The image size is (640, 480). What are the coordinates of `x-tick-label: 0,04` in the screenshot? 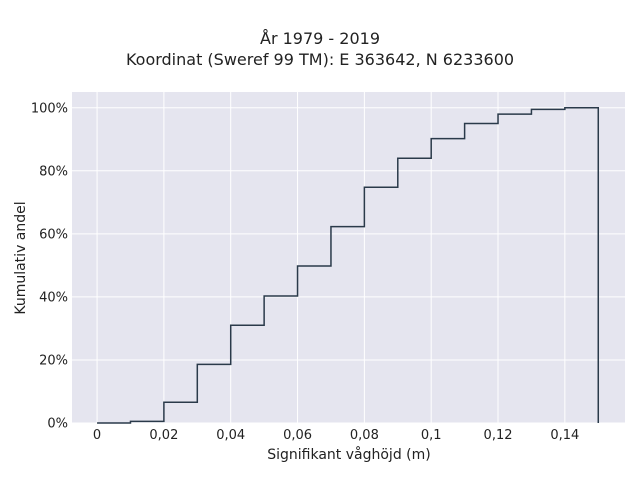 It's located at (230, 435).